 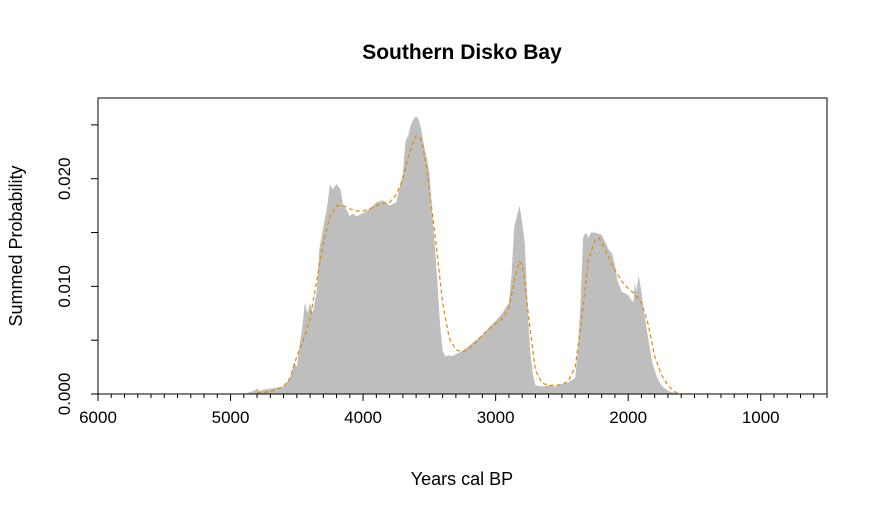 What do you see at coordinates (231, 417) in the screenshot?
I see `x-tick-label: 5000` at bounding box center [231, 417].